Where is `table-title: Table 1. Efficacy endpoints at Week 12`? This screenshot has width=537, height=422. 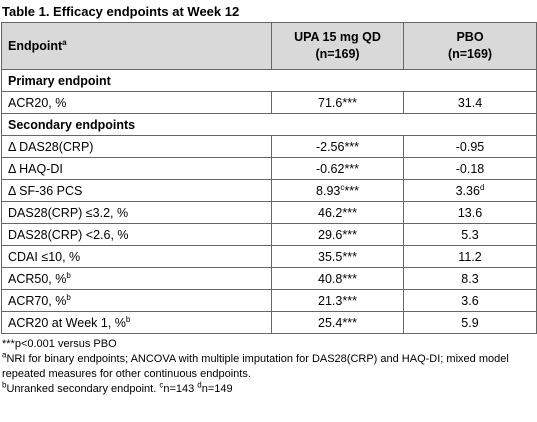
table-title: Table 1. Efficacy endpoints at Week 12 is located at coordinates (121, 11).